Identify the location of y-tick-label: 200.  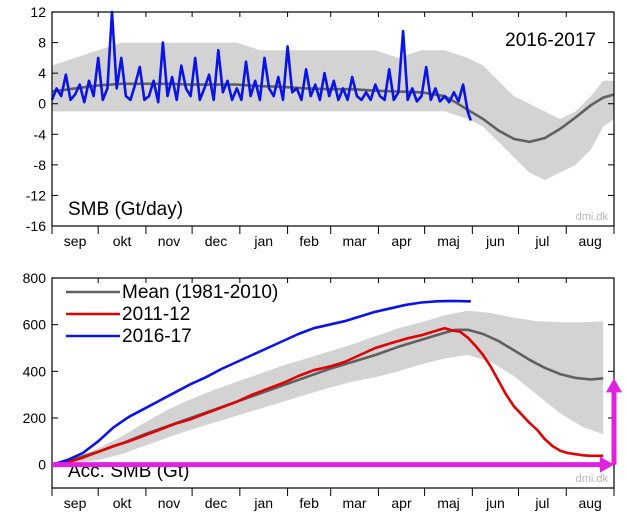
(35, 418).